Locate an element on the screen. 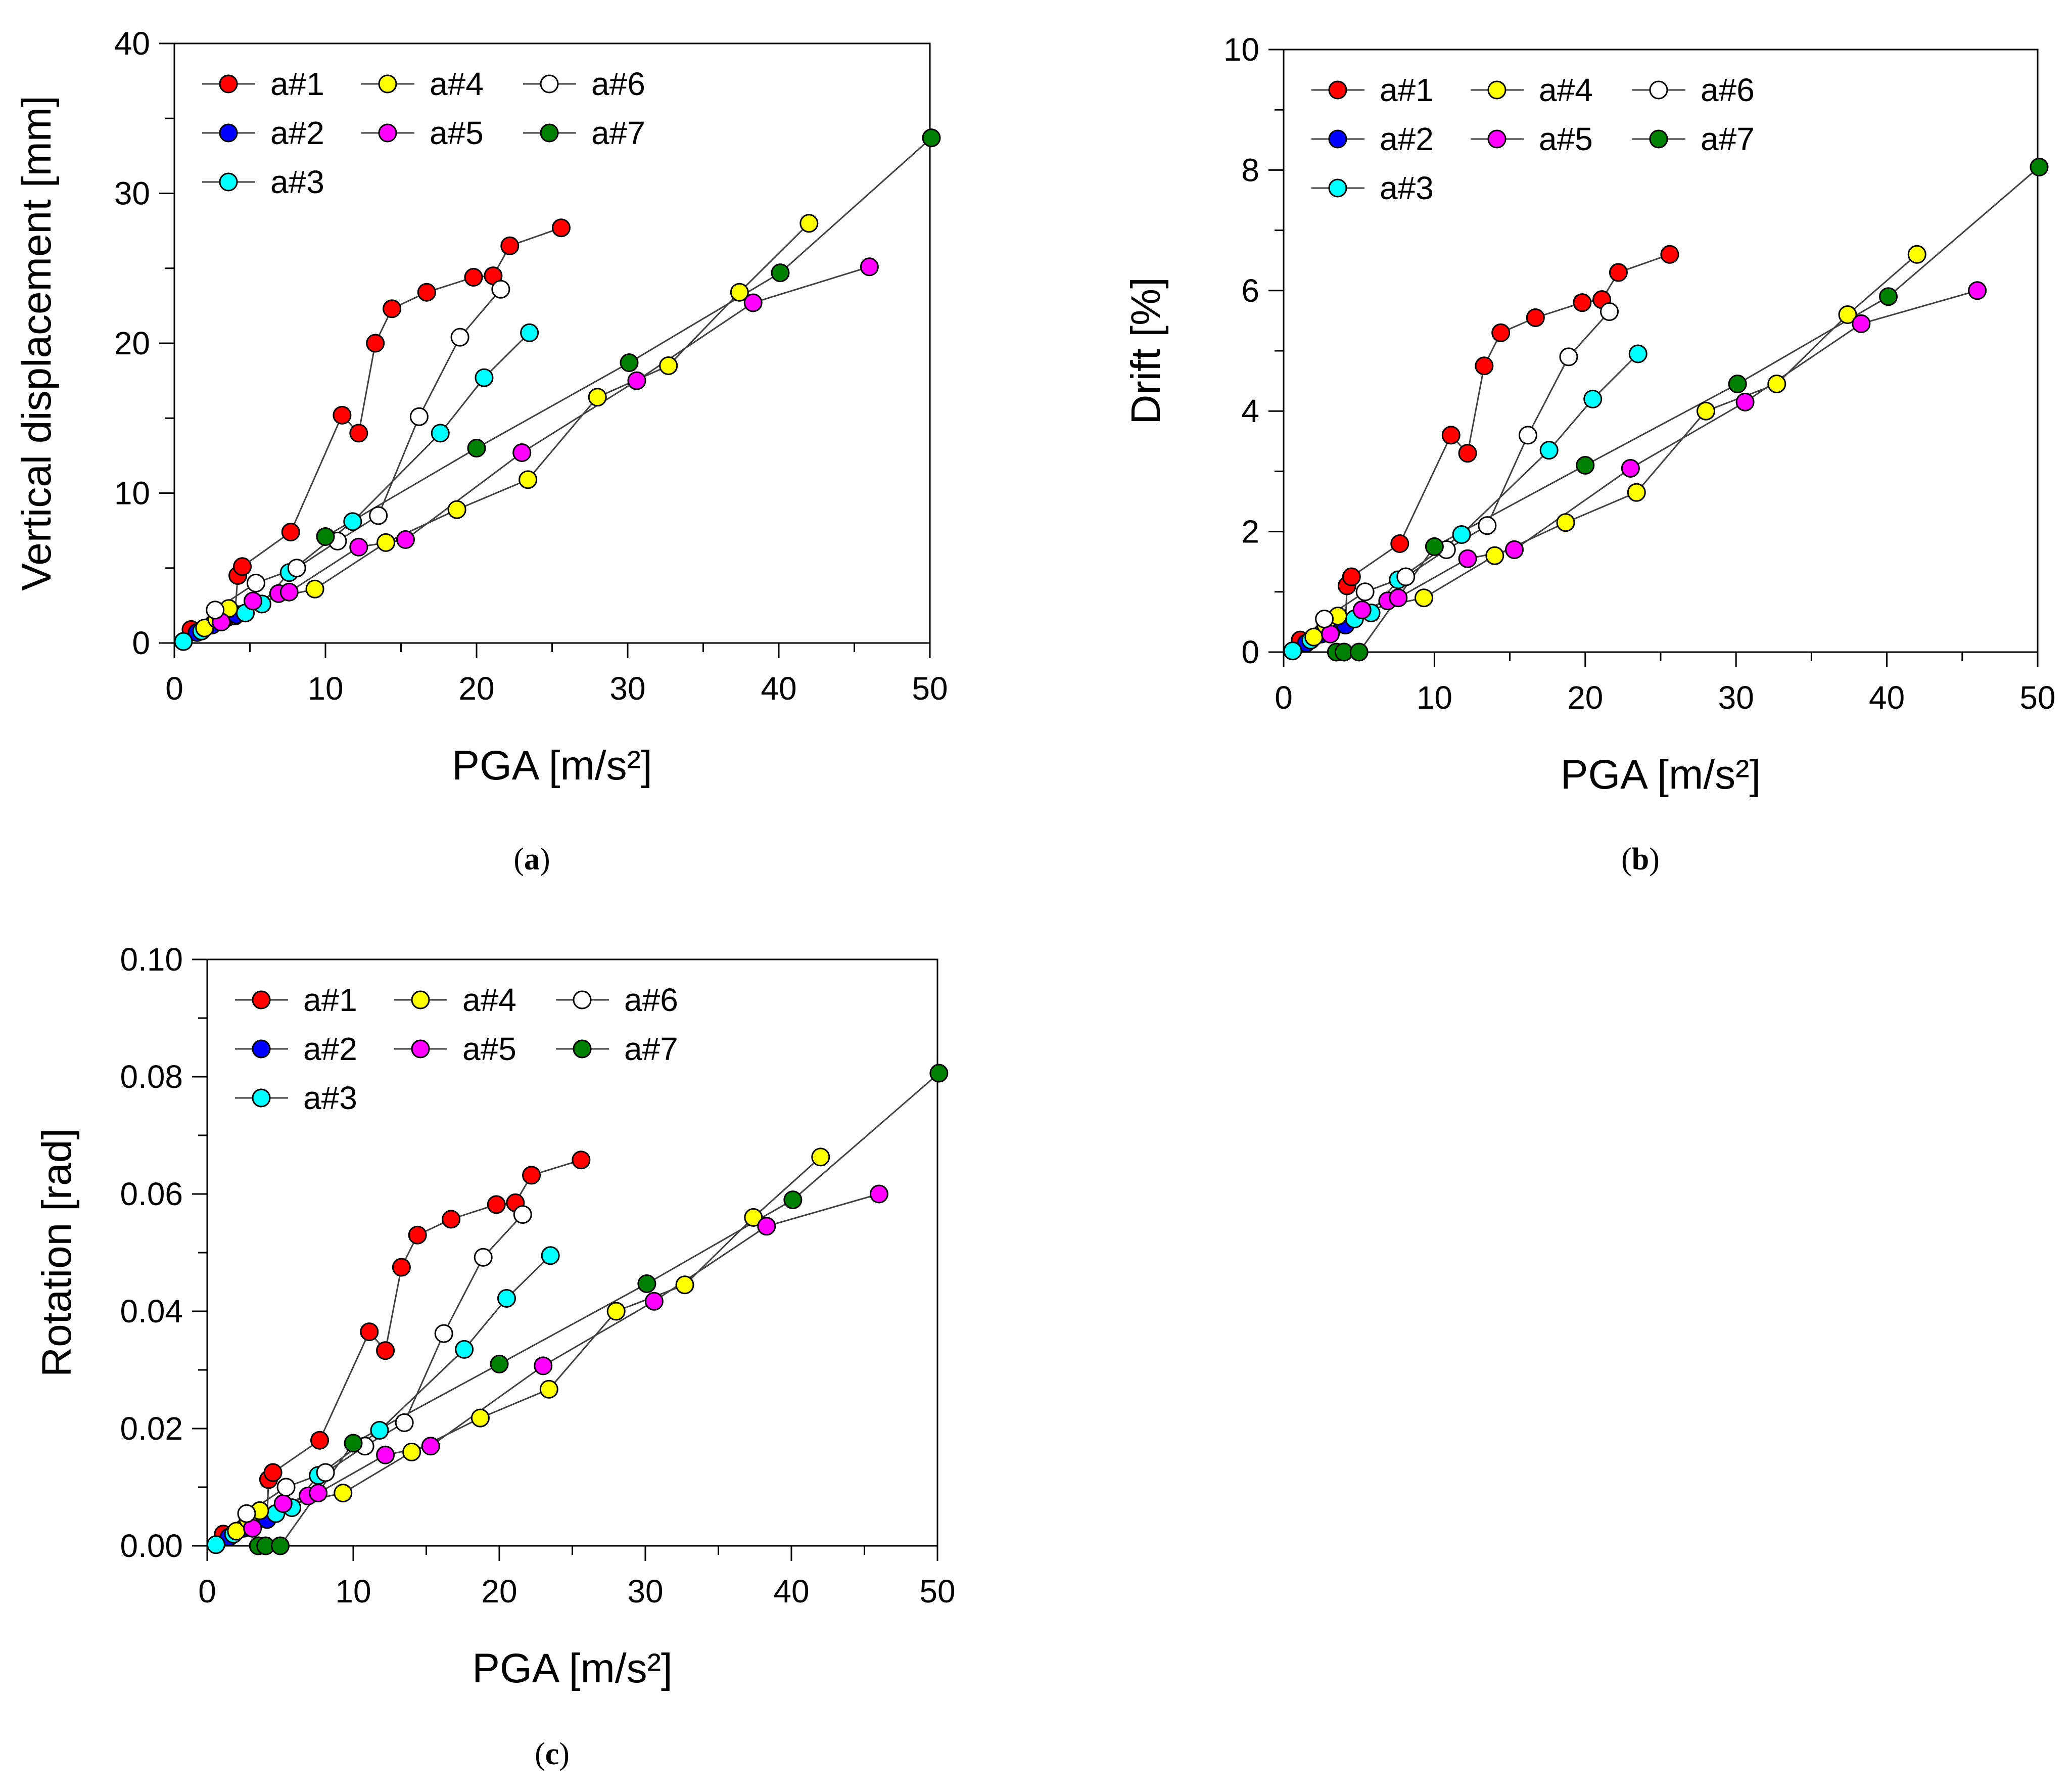 This screenshot has height=1792, width=2072. panel-letter: a is located at coordinates (532, 859).